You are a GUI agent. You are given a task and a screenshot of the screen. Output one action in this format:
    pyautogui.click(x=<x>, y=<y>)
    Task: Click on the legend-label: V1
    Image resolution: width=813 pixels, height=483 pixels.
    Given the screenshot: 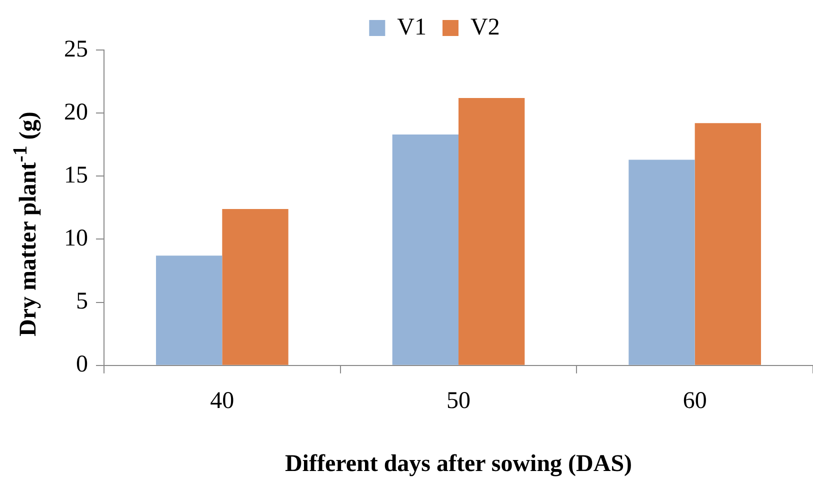 What is the action you would take?
    pyautogui.click(x=412, y=27)
    